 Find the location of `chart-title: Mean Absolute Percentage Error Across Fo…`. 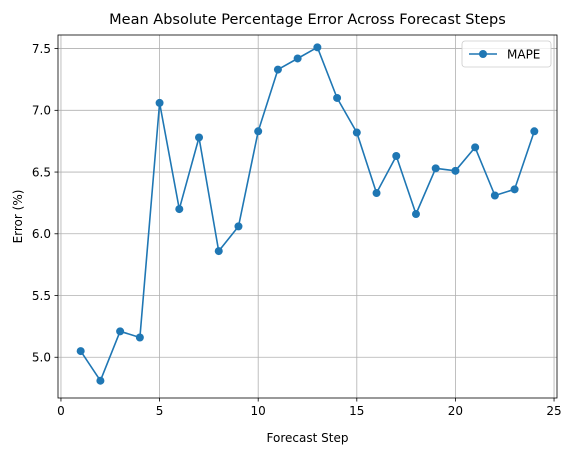

chart-title: Mean Absolute Percentage Error Across Fo… is located at coordinates (307, 20).